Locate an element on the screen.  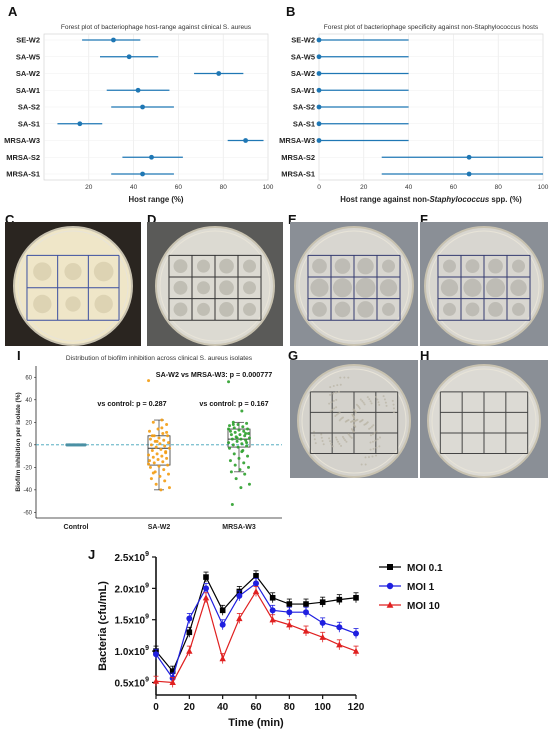
plate-photo-d is located at coordinates (215, 284).